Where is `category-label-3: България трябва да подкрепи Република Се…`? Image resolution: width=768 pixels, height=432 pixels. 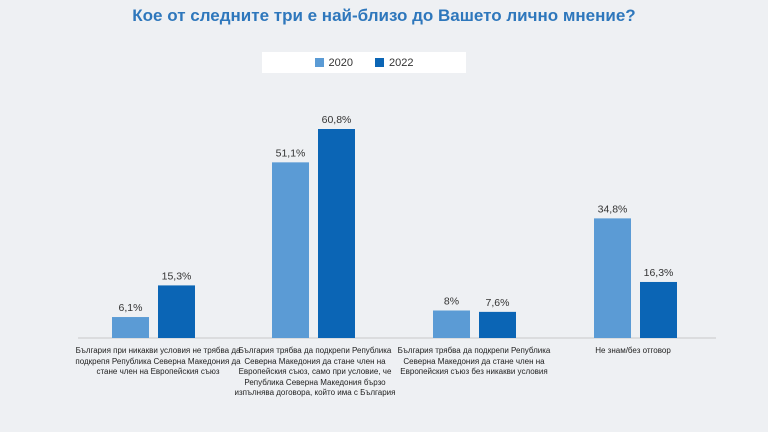
category-label-3: България трябва да подкрепи Република Се… is located at coordinates (474, 361).